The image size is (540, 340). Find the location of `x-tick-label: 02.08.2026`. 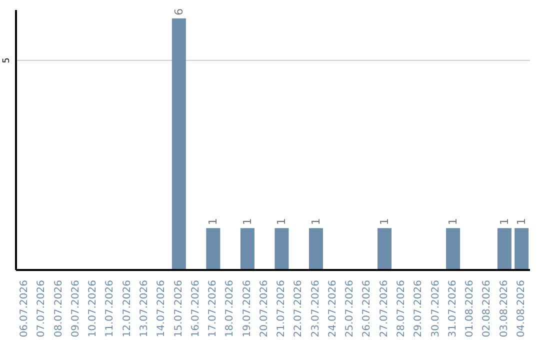

x-tick-label: 02.08.2026 is located at coordinates (487, 309).